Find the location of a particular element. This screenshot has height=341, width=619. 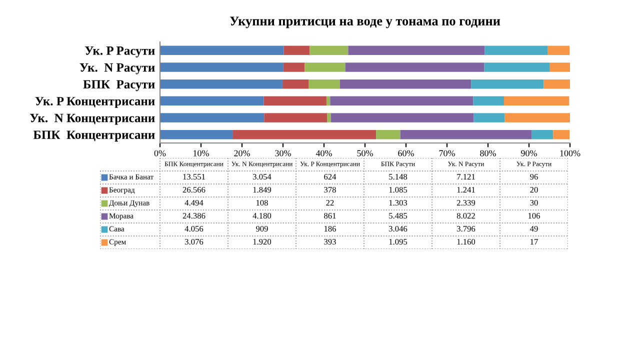

data-label: 186 is located at coordinates (330, 229).